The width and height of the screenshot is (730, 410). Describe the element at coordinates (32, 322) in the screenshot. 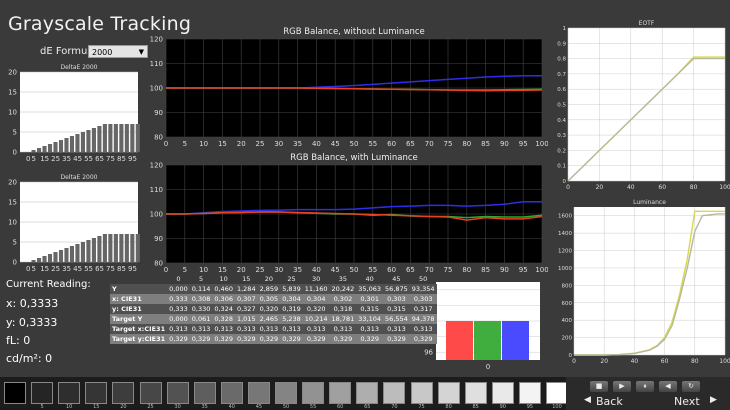

I see `reading-y: y: 0,3333` at that location.